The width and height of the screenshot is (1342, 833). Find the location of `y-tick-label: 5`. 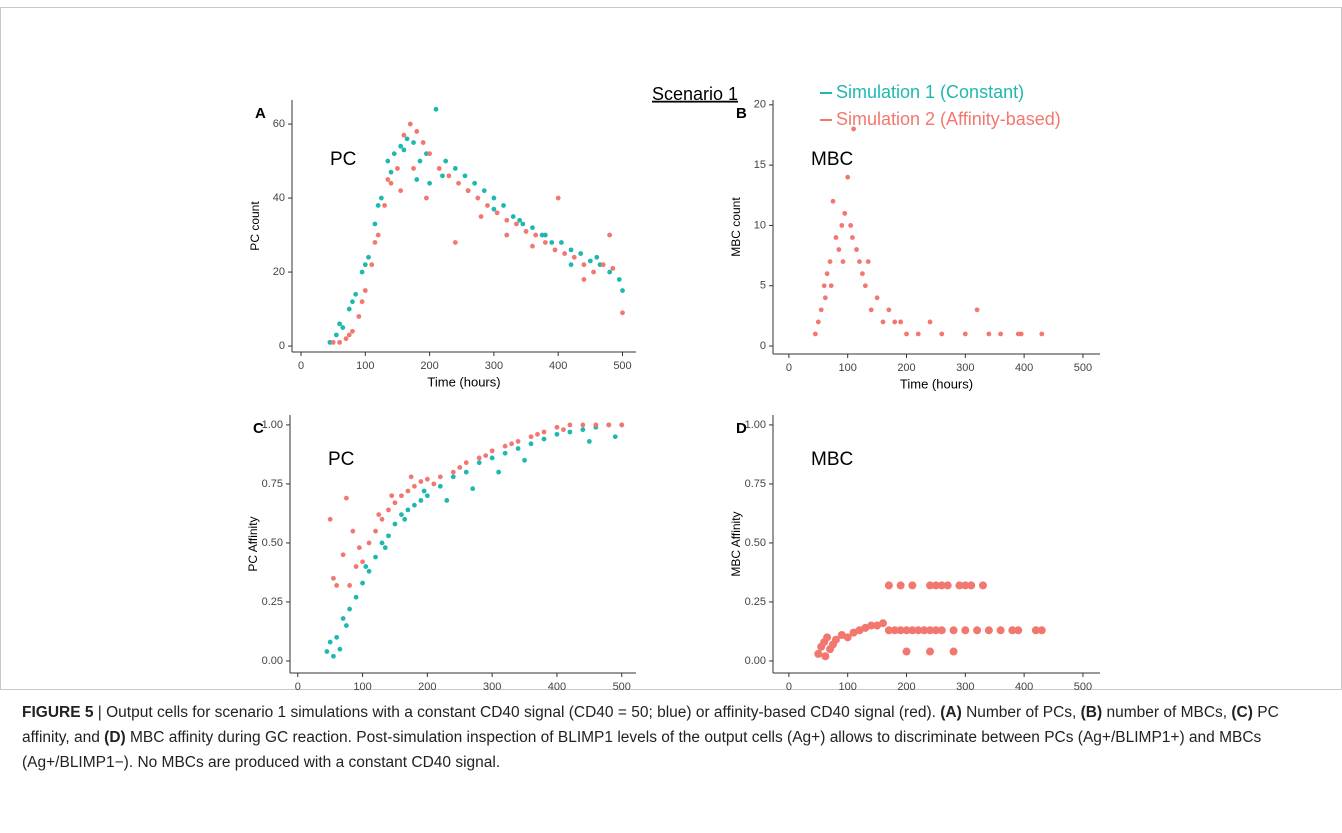

y-tick-label: 5 is located at coordinates (763, 286).